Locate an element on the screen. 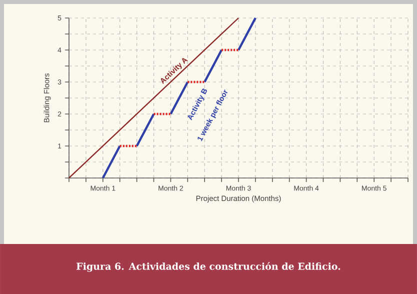  text: Figura 6. Actividades de construcción de Edificio. is located at coordinates (208, 267).